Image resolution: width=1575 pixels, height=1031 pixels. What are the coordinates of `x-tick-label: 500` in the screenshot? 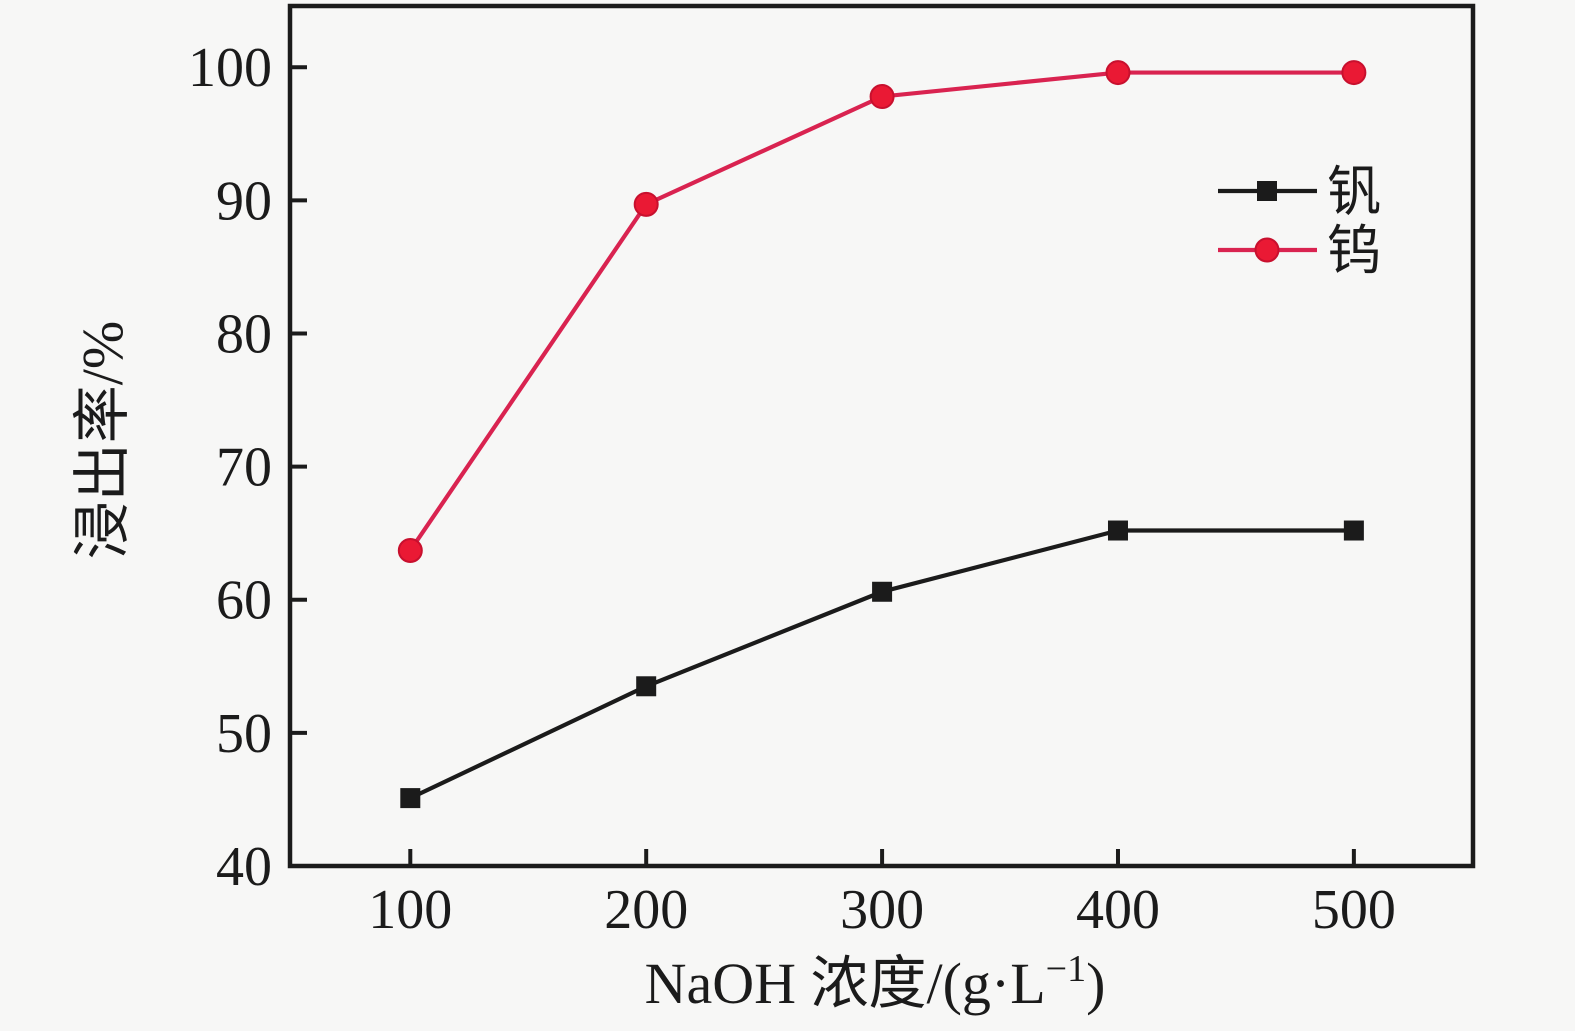 It's located at (1354, 910).